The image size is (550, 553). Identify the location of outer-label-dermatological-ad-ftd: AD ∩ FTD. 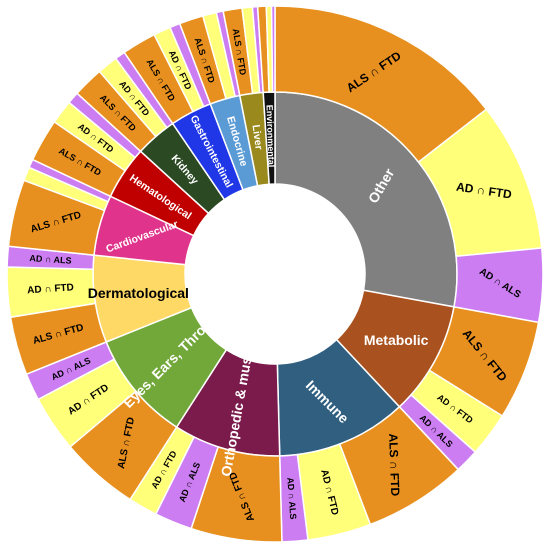
(50, 289).